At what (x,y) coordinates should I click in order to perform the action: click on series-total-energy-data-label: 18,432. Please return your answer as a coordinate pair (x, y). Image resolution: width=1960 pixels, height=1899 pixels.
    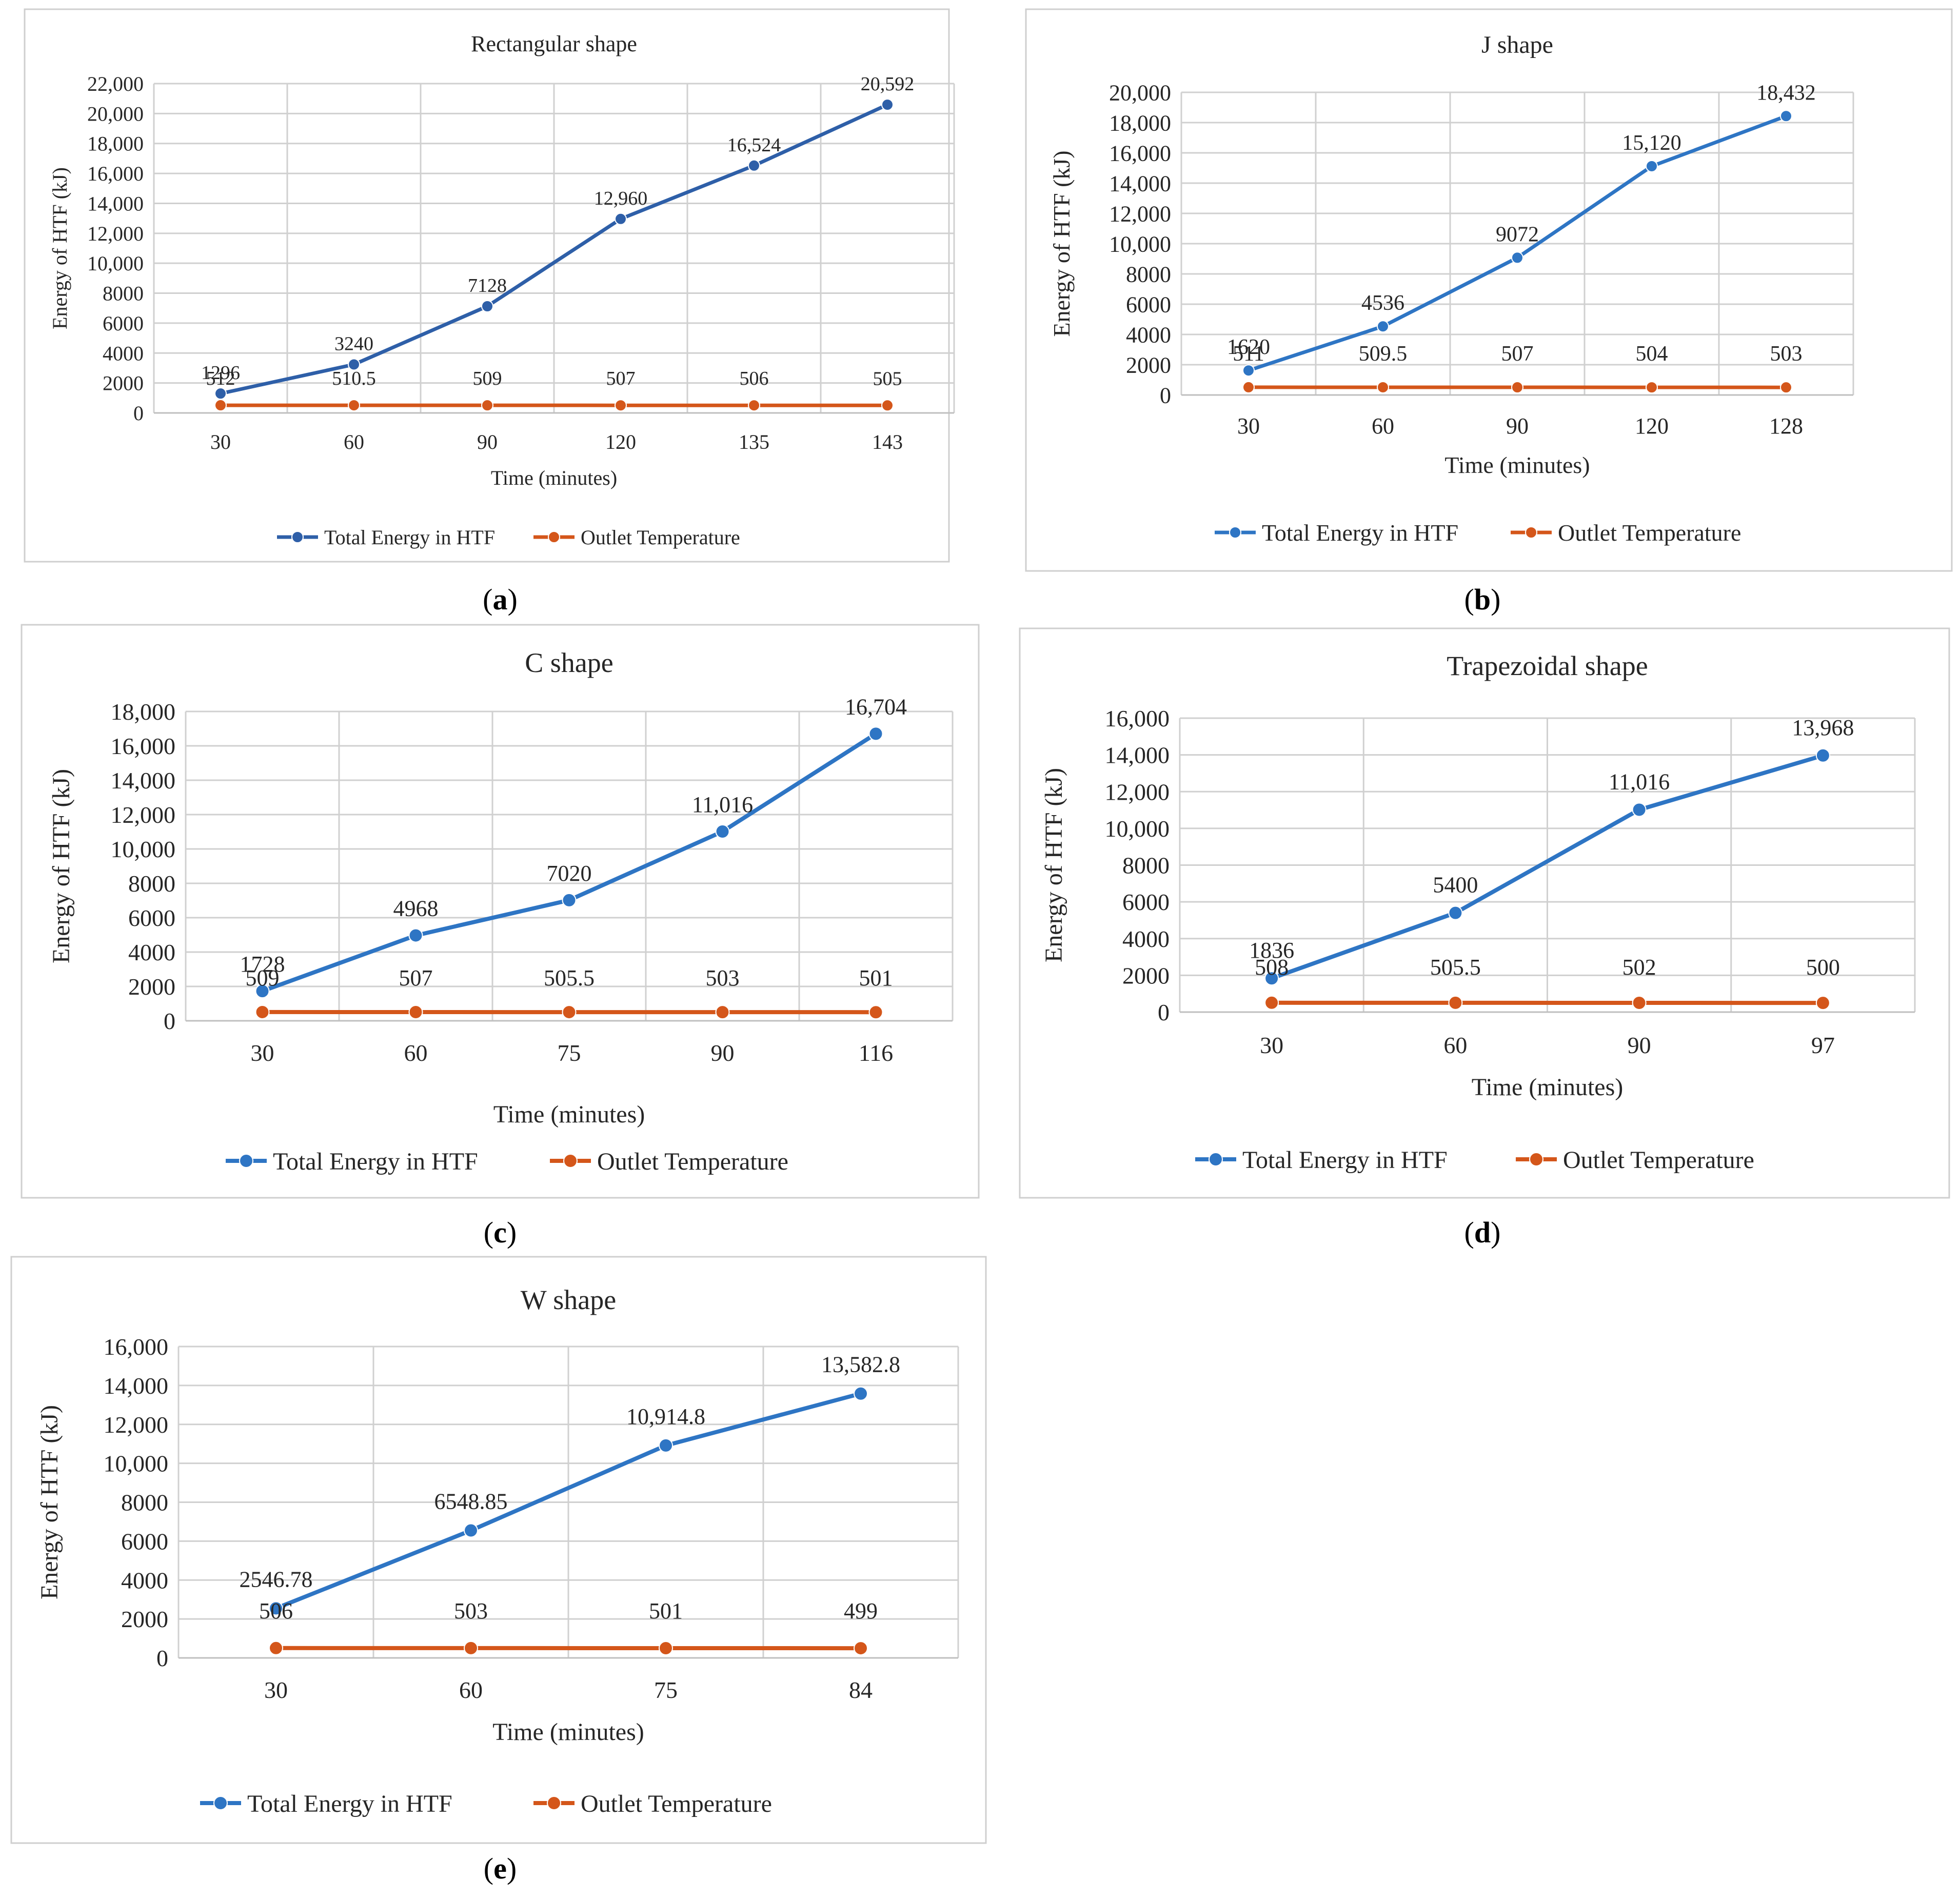
    Looking at the image, I should click on (1786, 93).